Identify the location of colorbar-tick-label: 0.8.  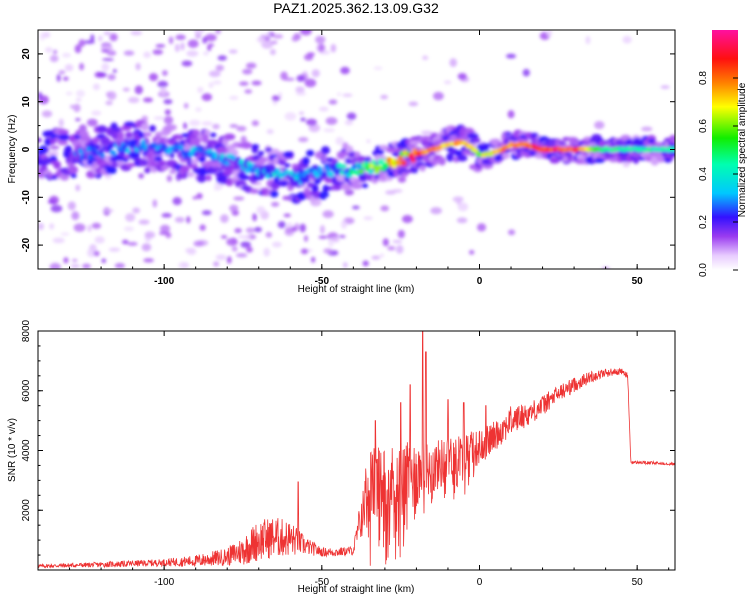
(703, 78).